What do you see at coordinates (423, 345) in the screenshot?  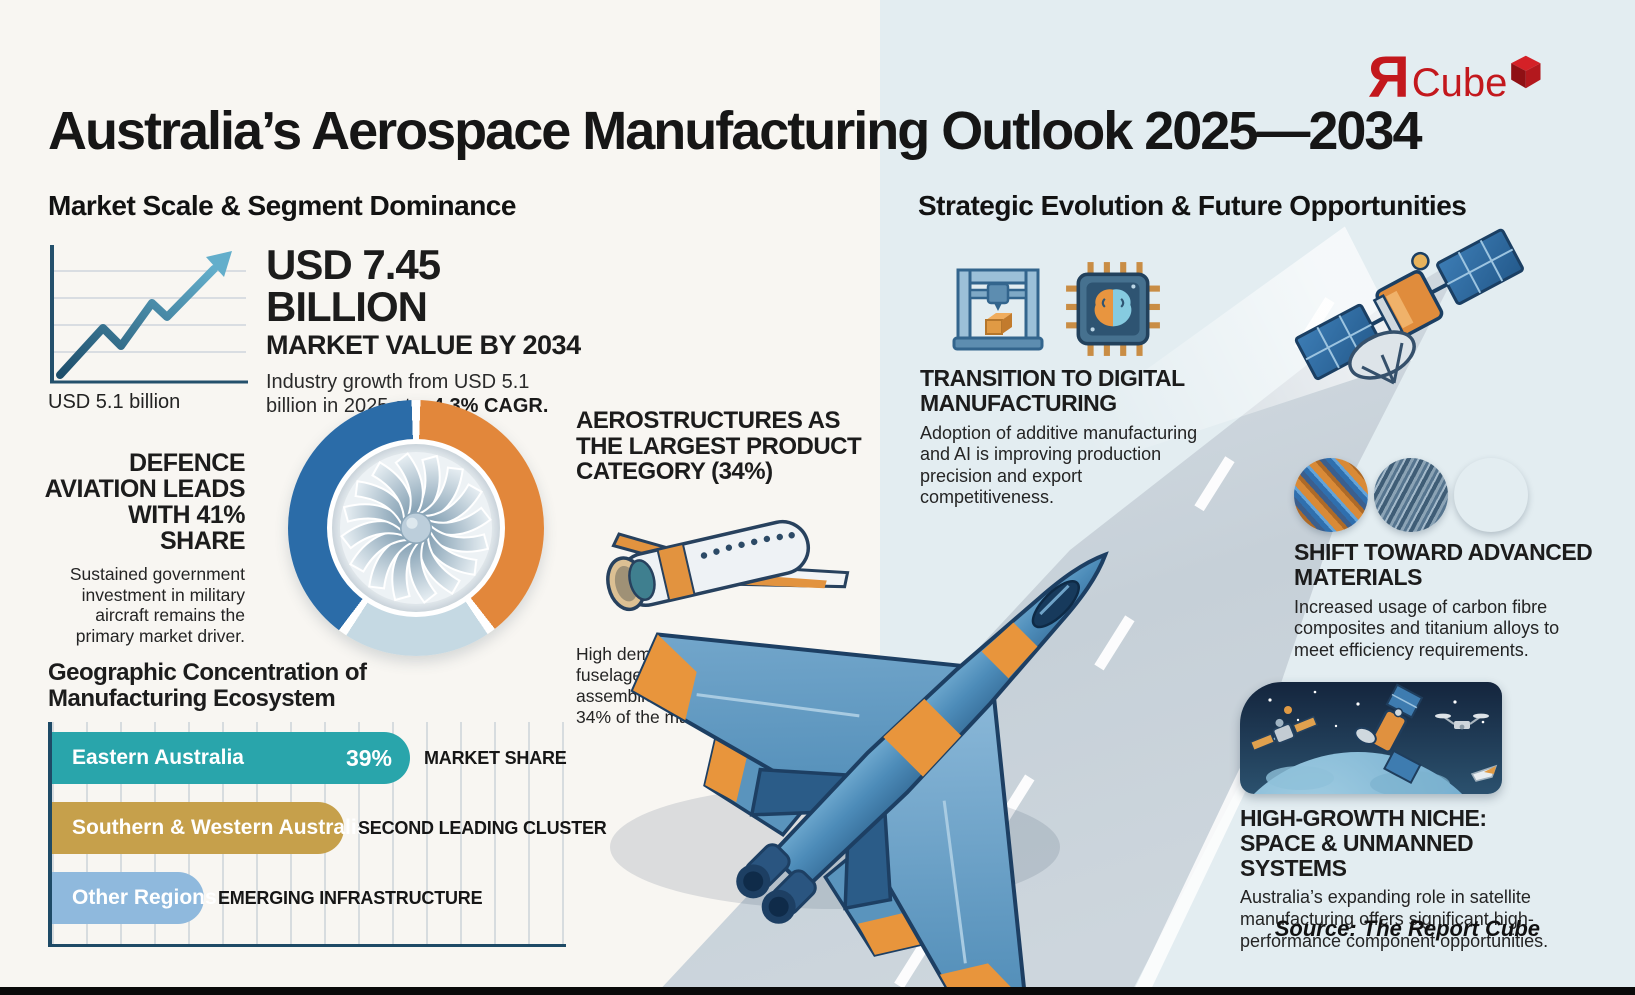 I see `market-value-subheadline: MARKET VALUE BY 2034` at bounding box center [423, 345].